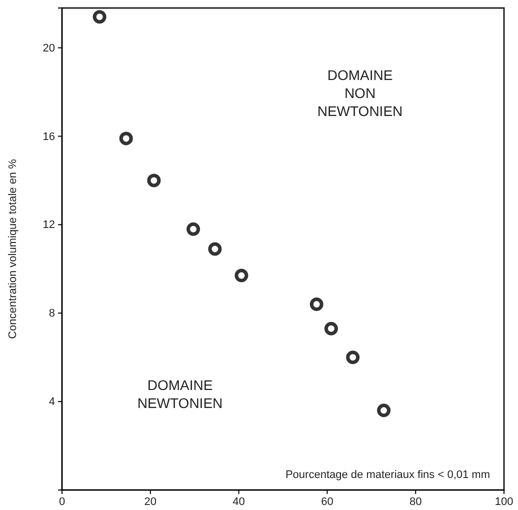 The width and height of the screenshot is (518, 510). Describe the element at coordinates (504, 502) in the screenshot. I see `x-tick-label: 100` at that location.